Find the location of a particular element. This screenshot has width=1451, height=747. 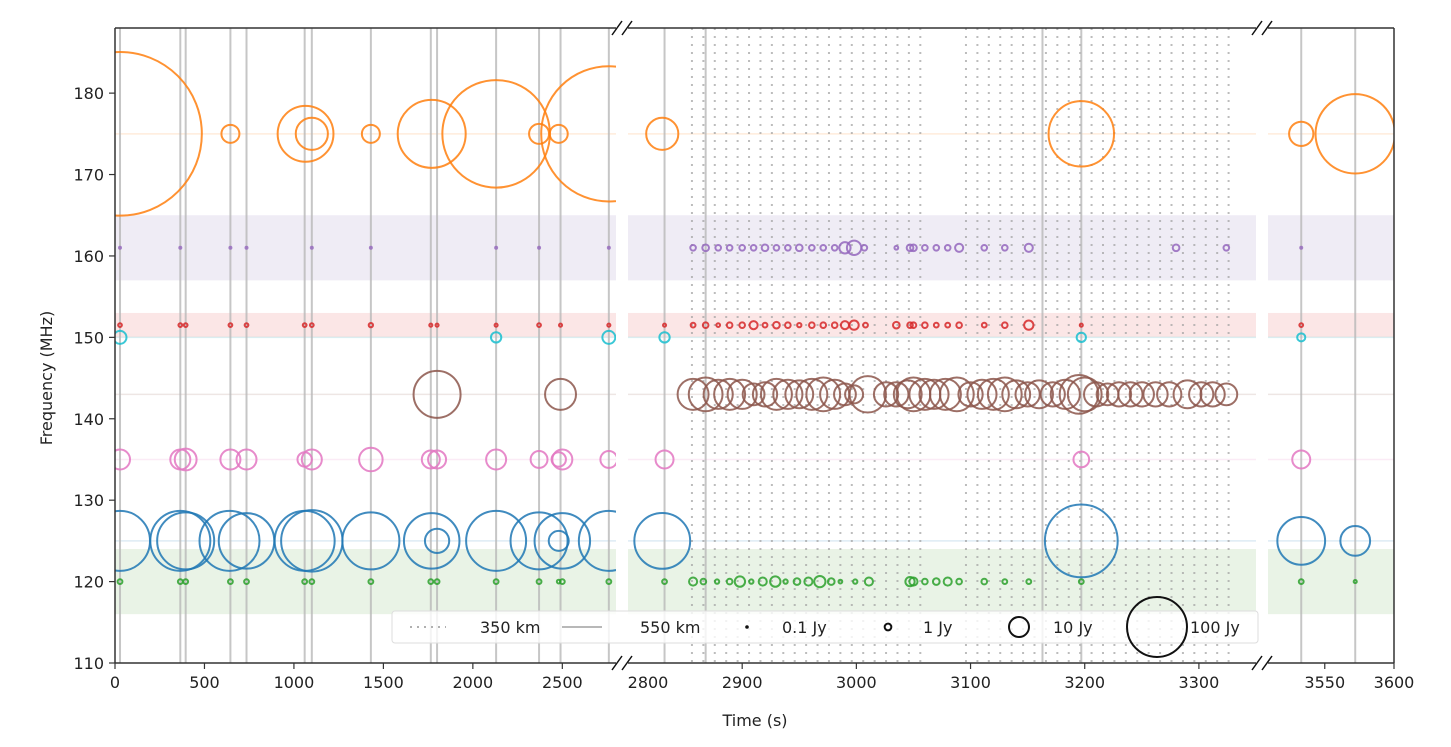

legend-swatch-circle is located at coordinates (747, 627).